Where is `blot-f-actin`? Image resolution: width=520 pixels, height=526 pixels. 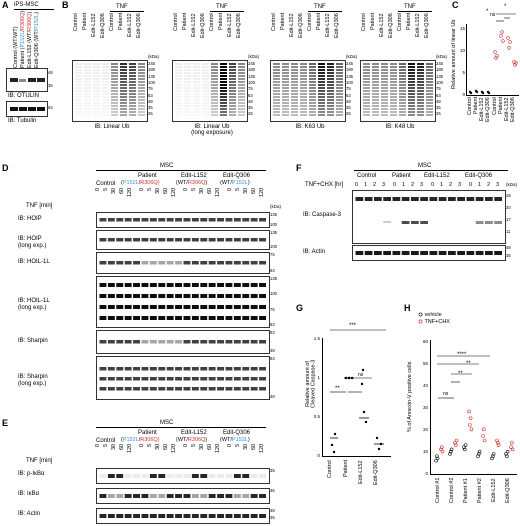 blot-f-actin is located at coordinates (429, 253).